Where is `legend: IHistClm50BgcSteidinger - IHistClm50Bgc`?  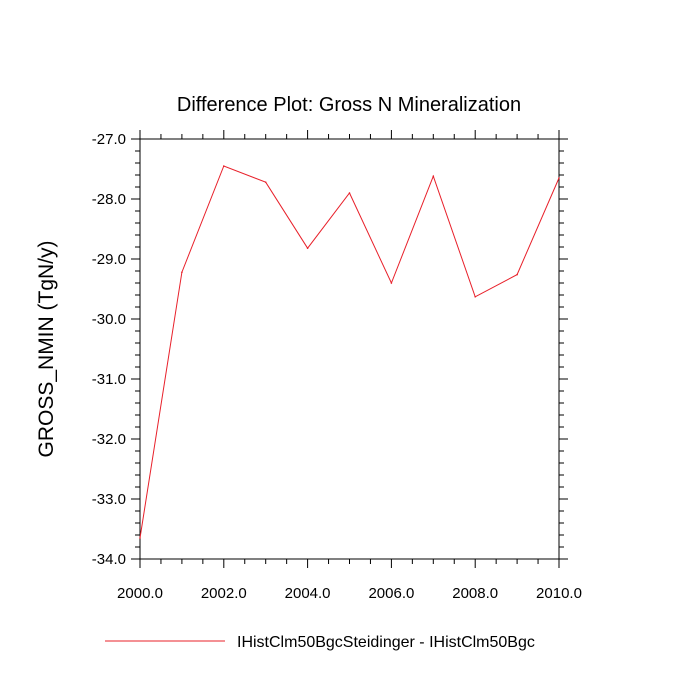
legend: IHistClm50BgcSteidinger - IHistClm50Bgc is located at coordinates (320, 642).